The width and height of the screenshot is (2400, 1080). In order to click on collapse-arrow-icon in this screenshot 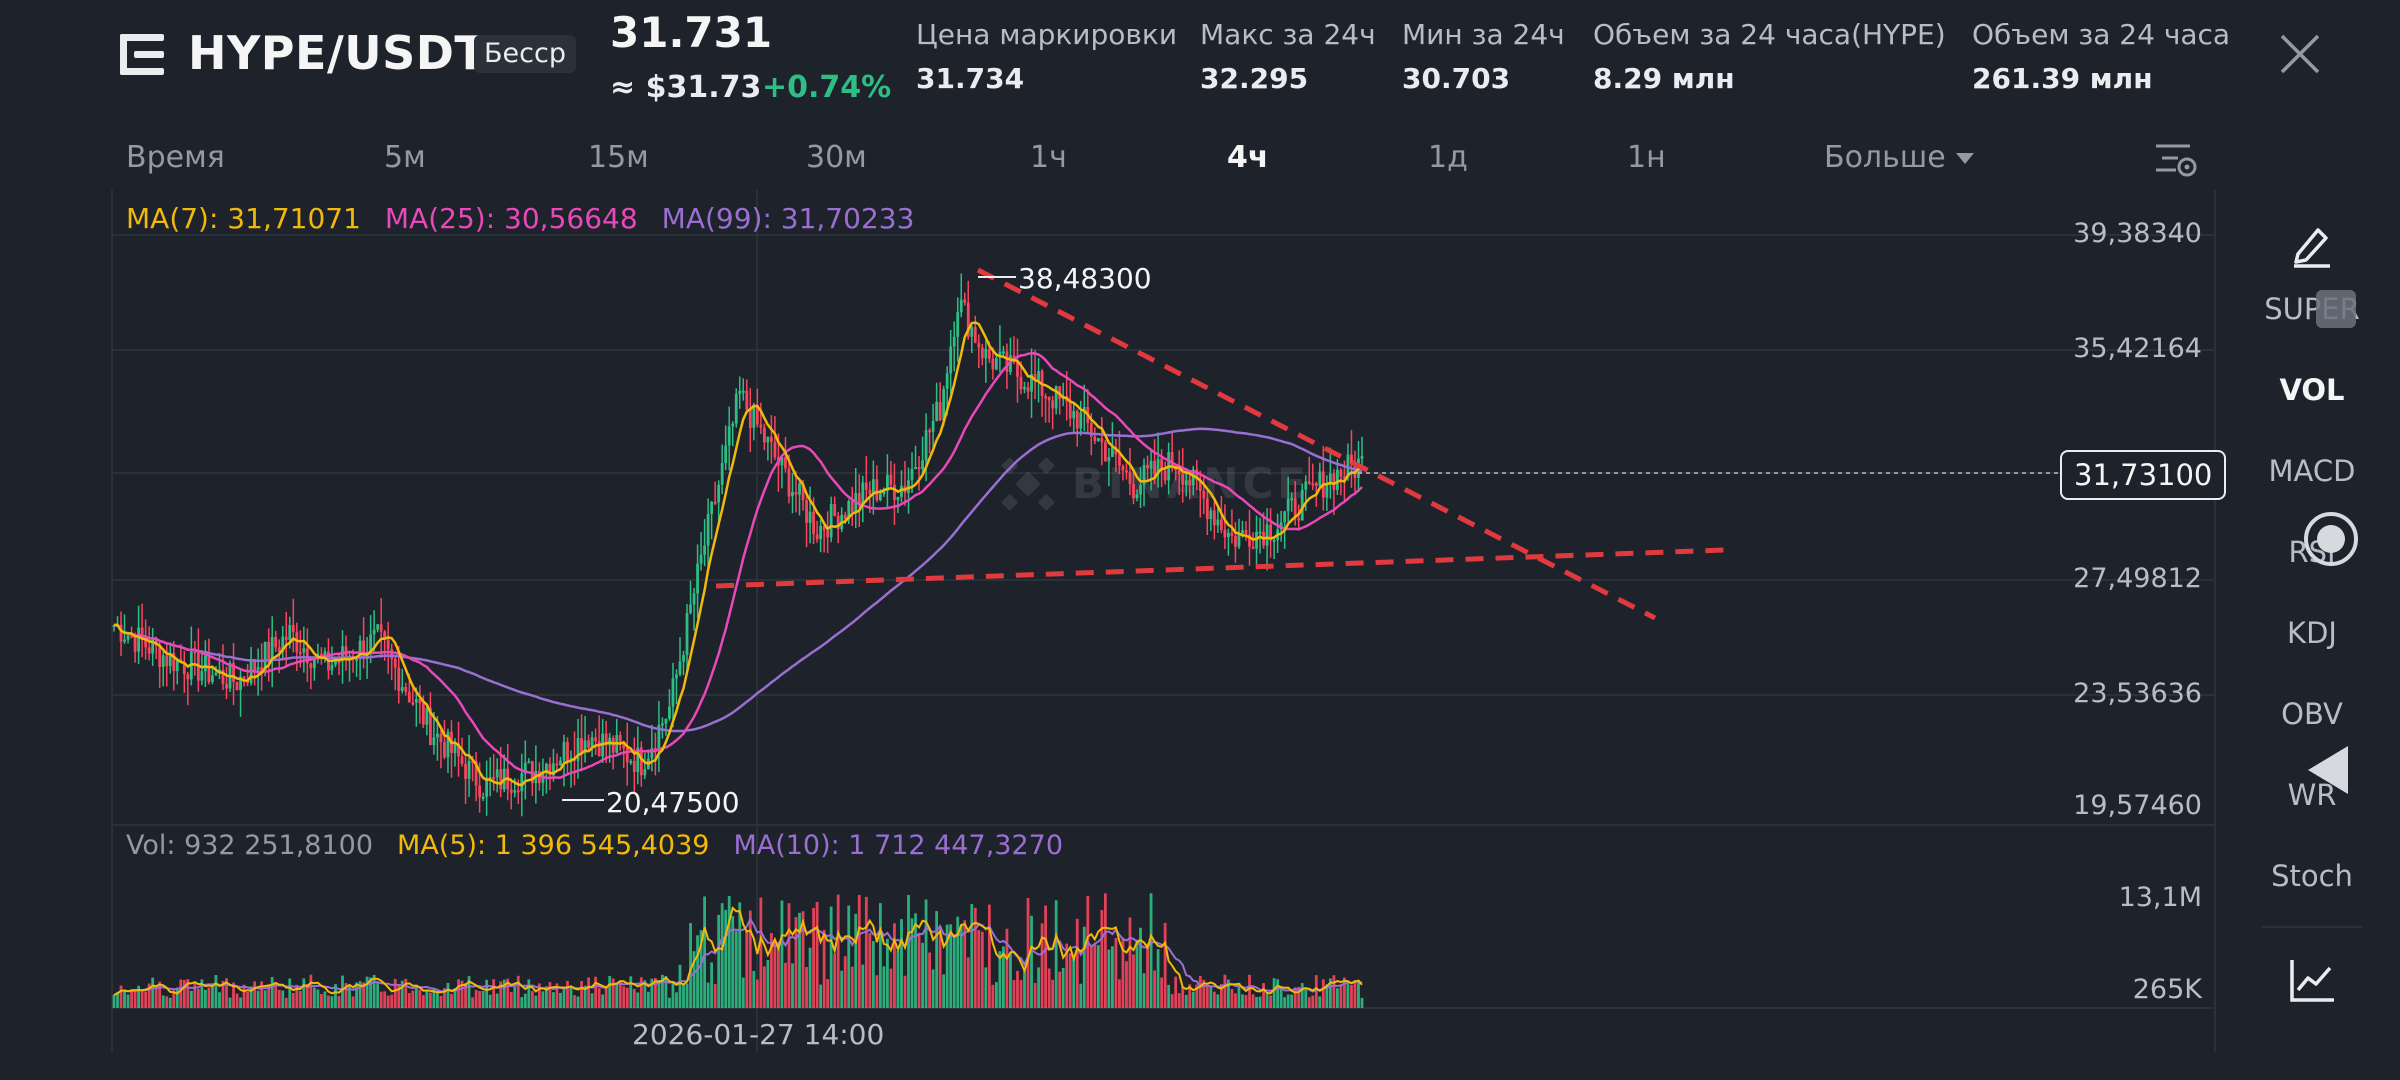, I will do `click(2328, 770)`.